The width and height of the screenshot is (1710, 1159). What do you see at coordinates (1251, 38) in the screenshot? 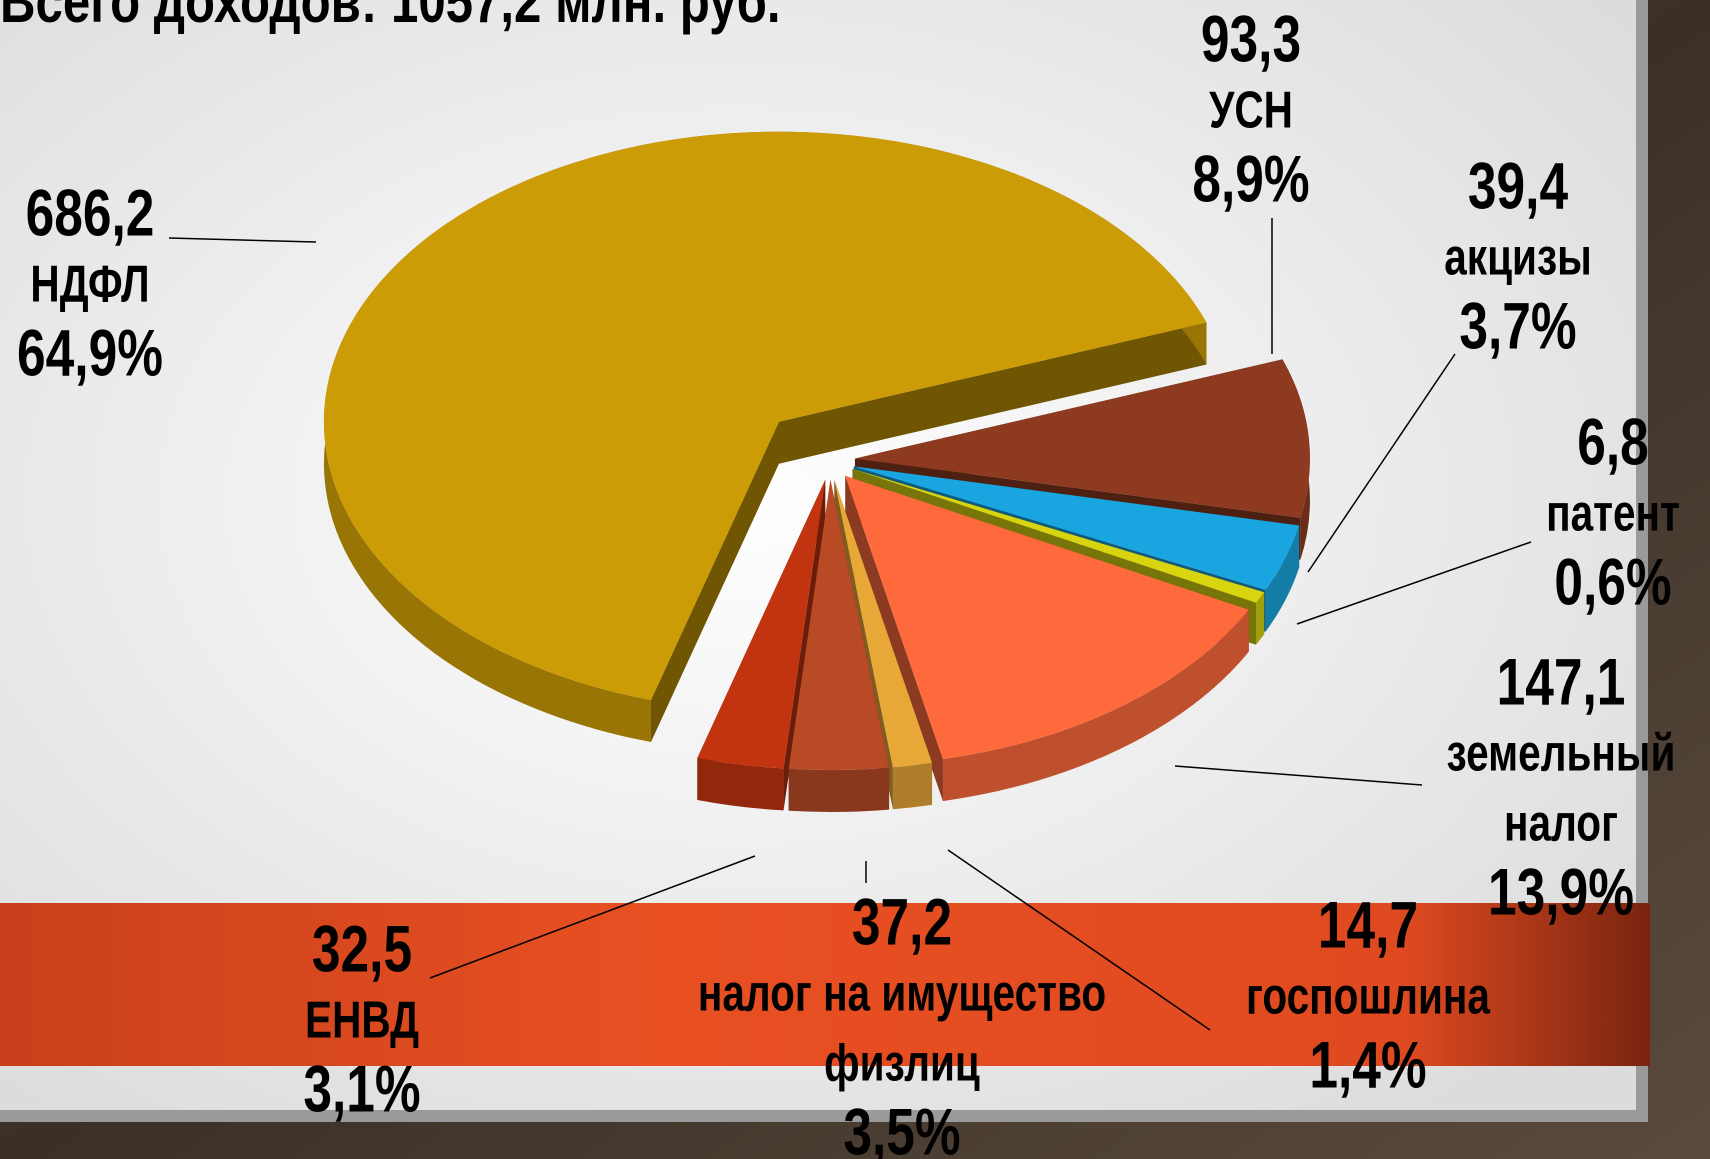
I see `data-label: 93,3` at bounding box center [1251, 38].